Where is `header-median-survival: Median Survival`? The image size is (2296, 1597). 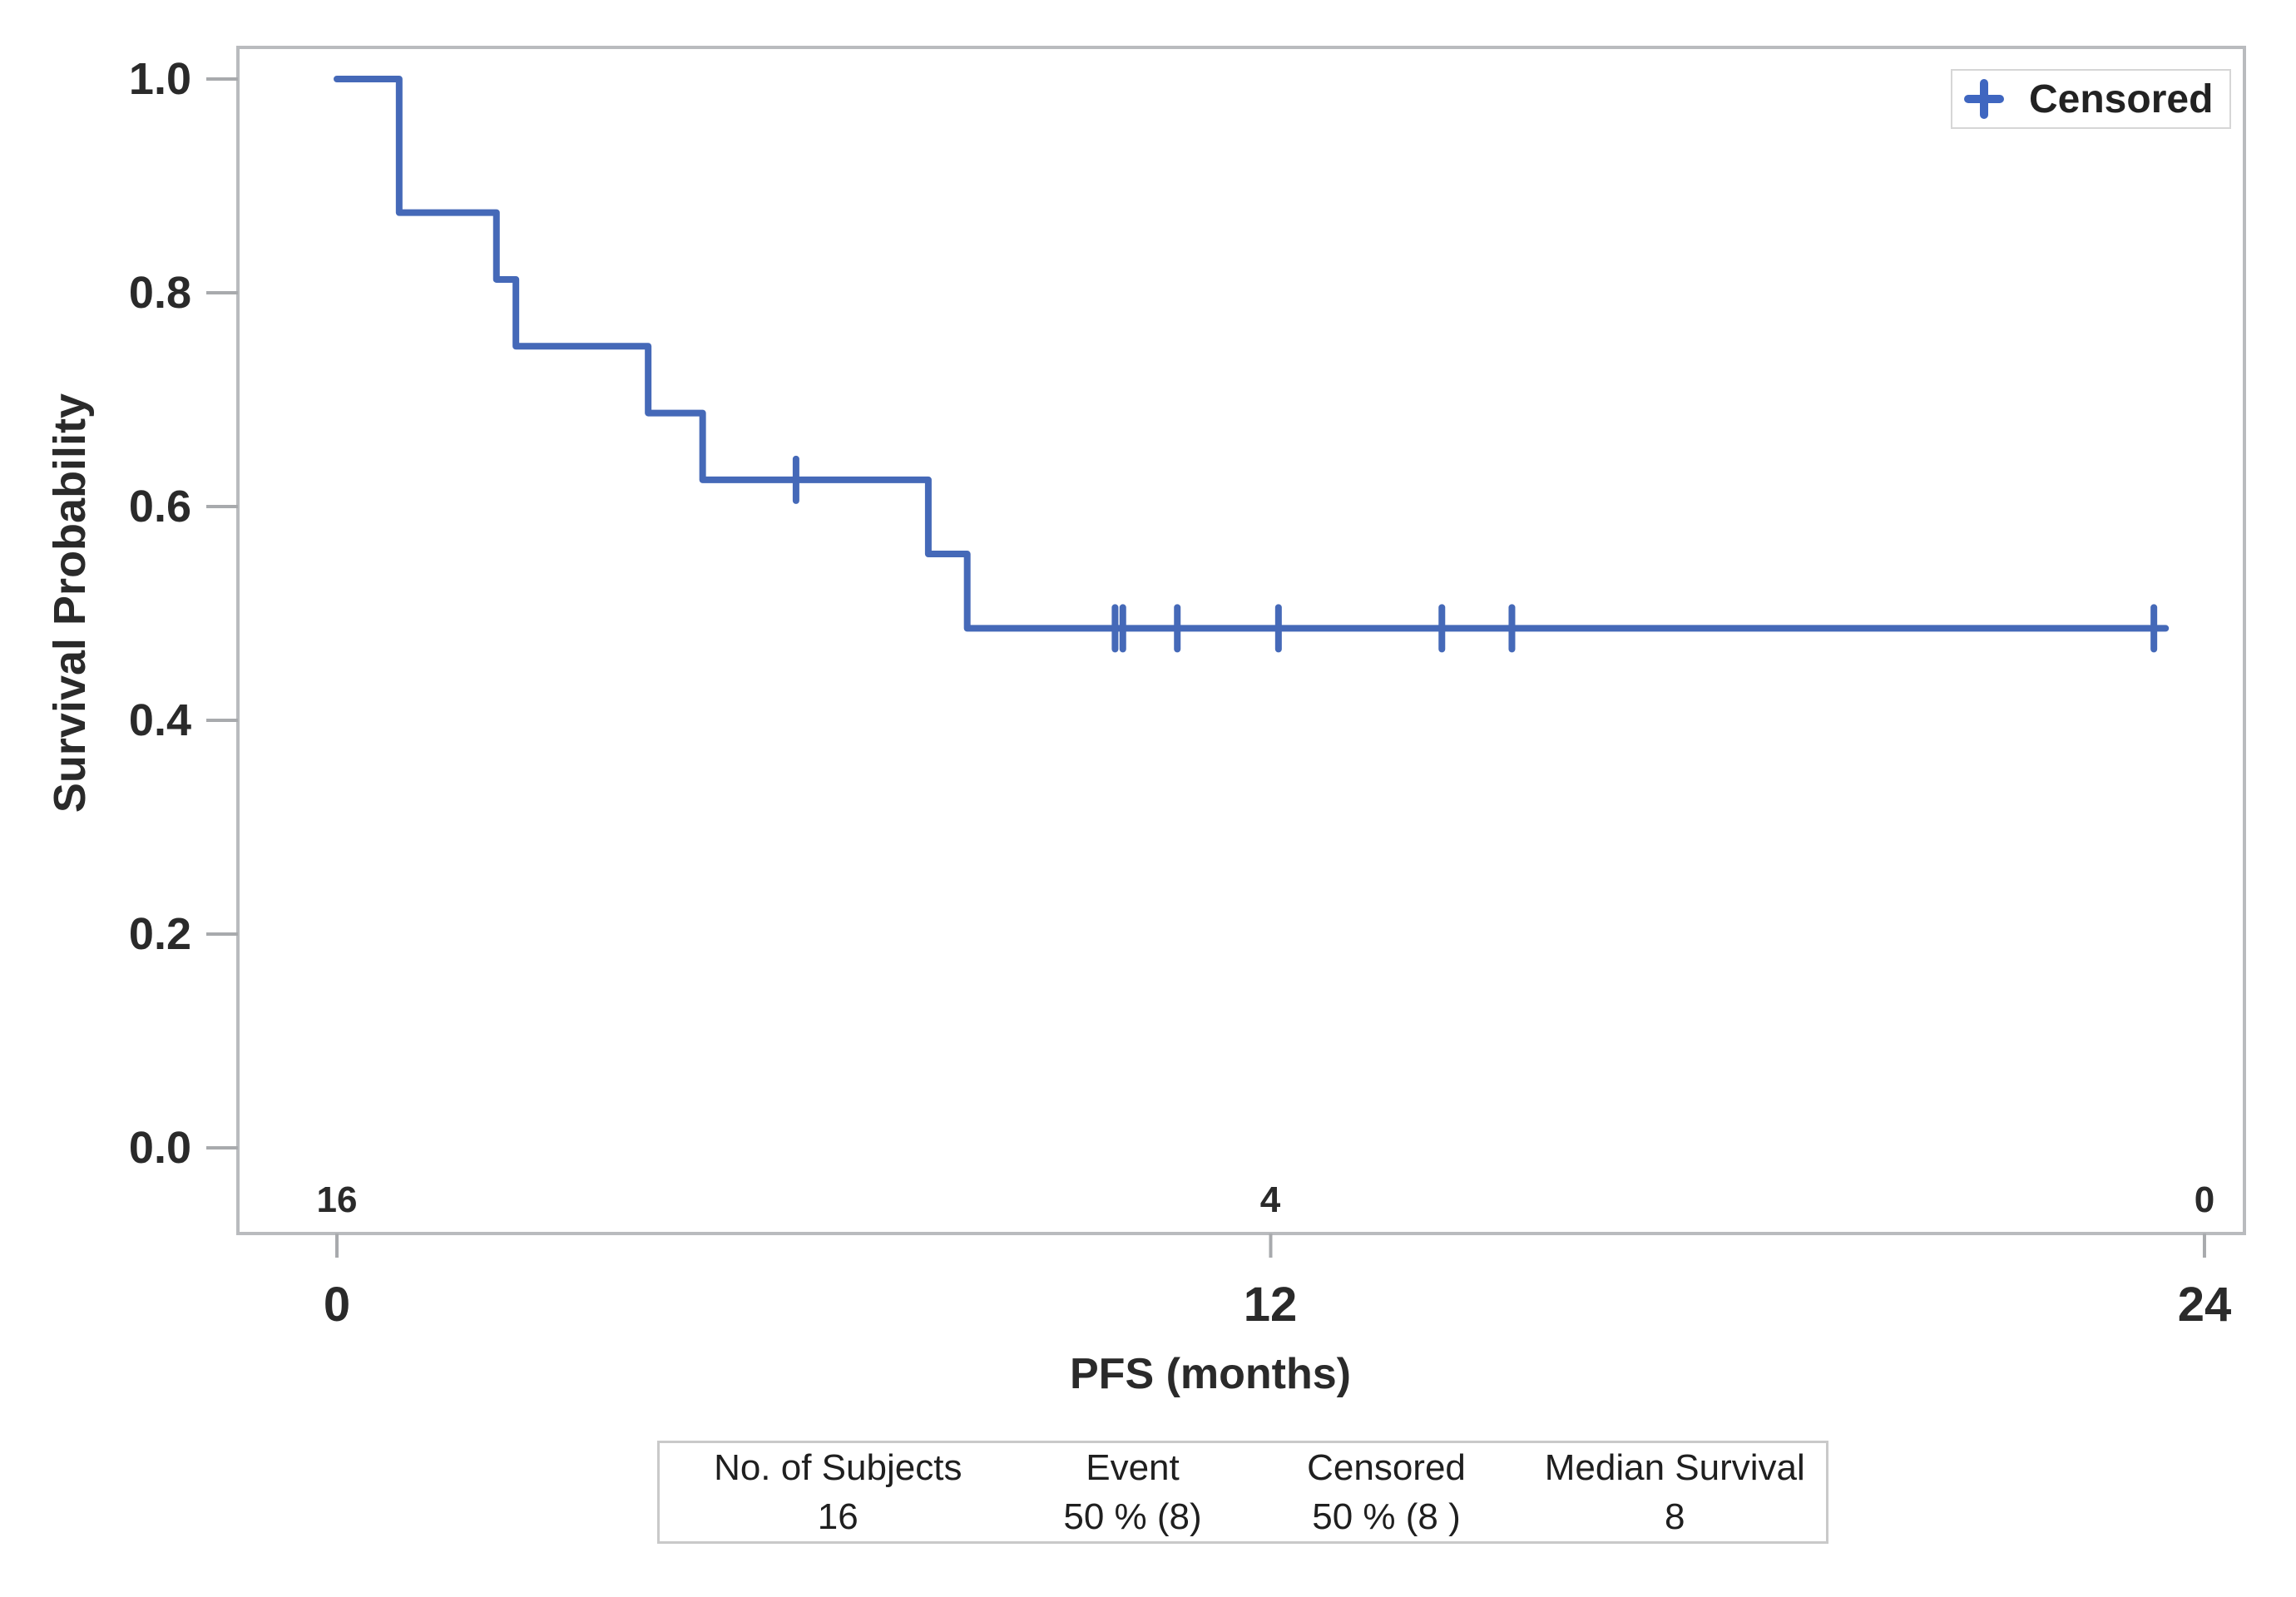
header-median-survival: Median Survival is located at coordinates (1674, 1467).